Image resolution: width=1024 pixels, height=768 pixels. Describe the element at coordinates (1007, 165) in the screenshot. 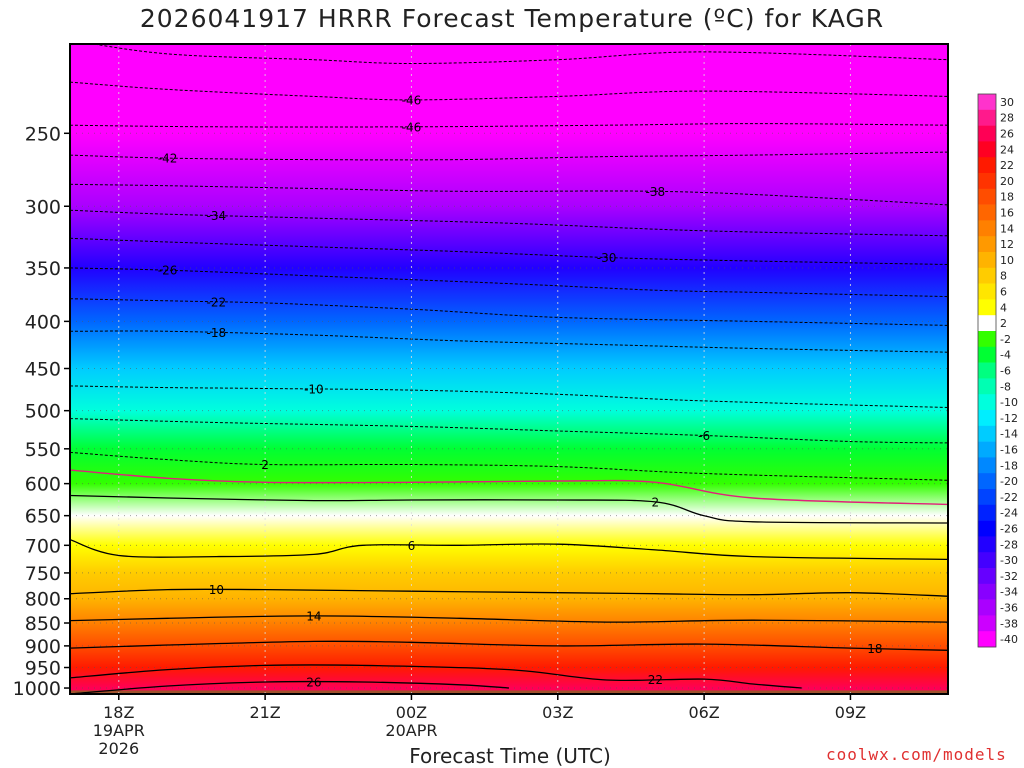

I see `colorbar-label: 22` at that location.